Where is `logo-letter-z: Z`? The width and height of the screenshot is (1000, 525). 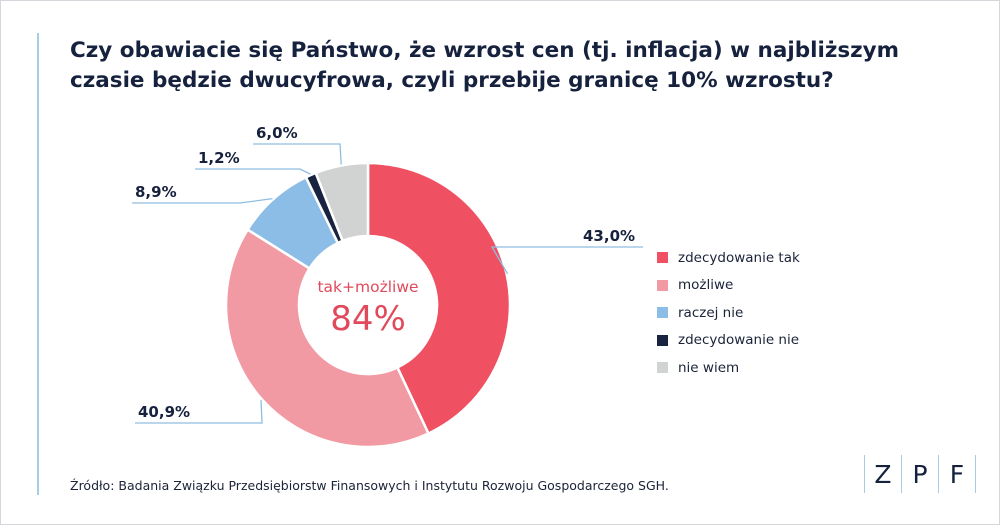 logo-letter-z: Z is located at coordinates (883, 474).